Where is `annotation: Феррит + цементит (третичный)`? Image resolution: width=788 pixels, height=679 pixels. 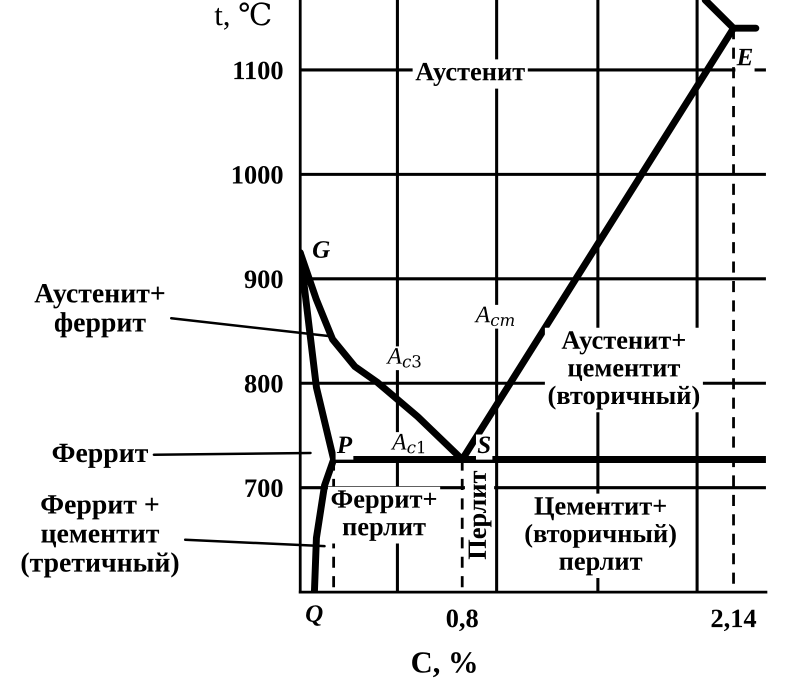
annotation: Феррит + цементит (третичный) is located at coordinates (100, 536).